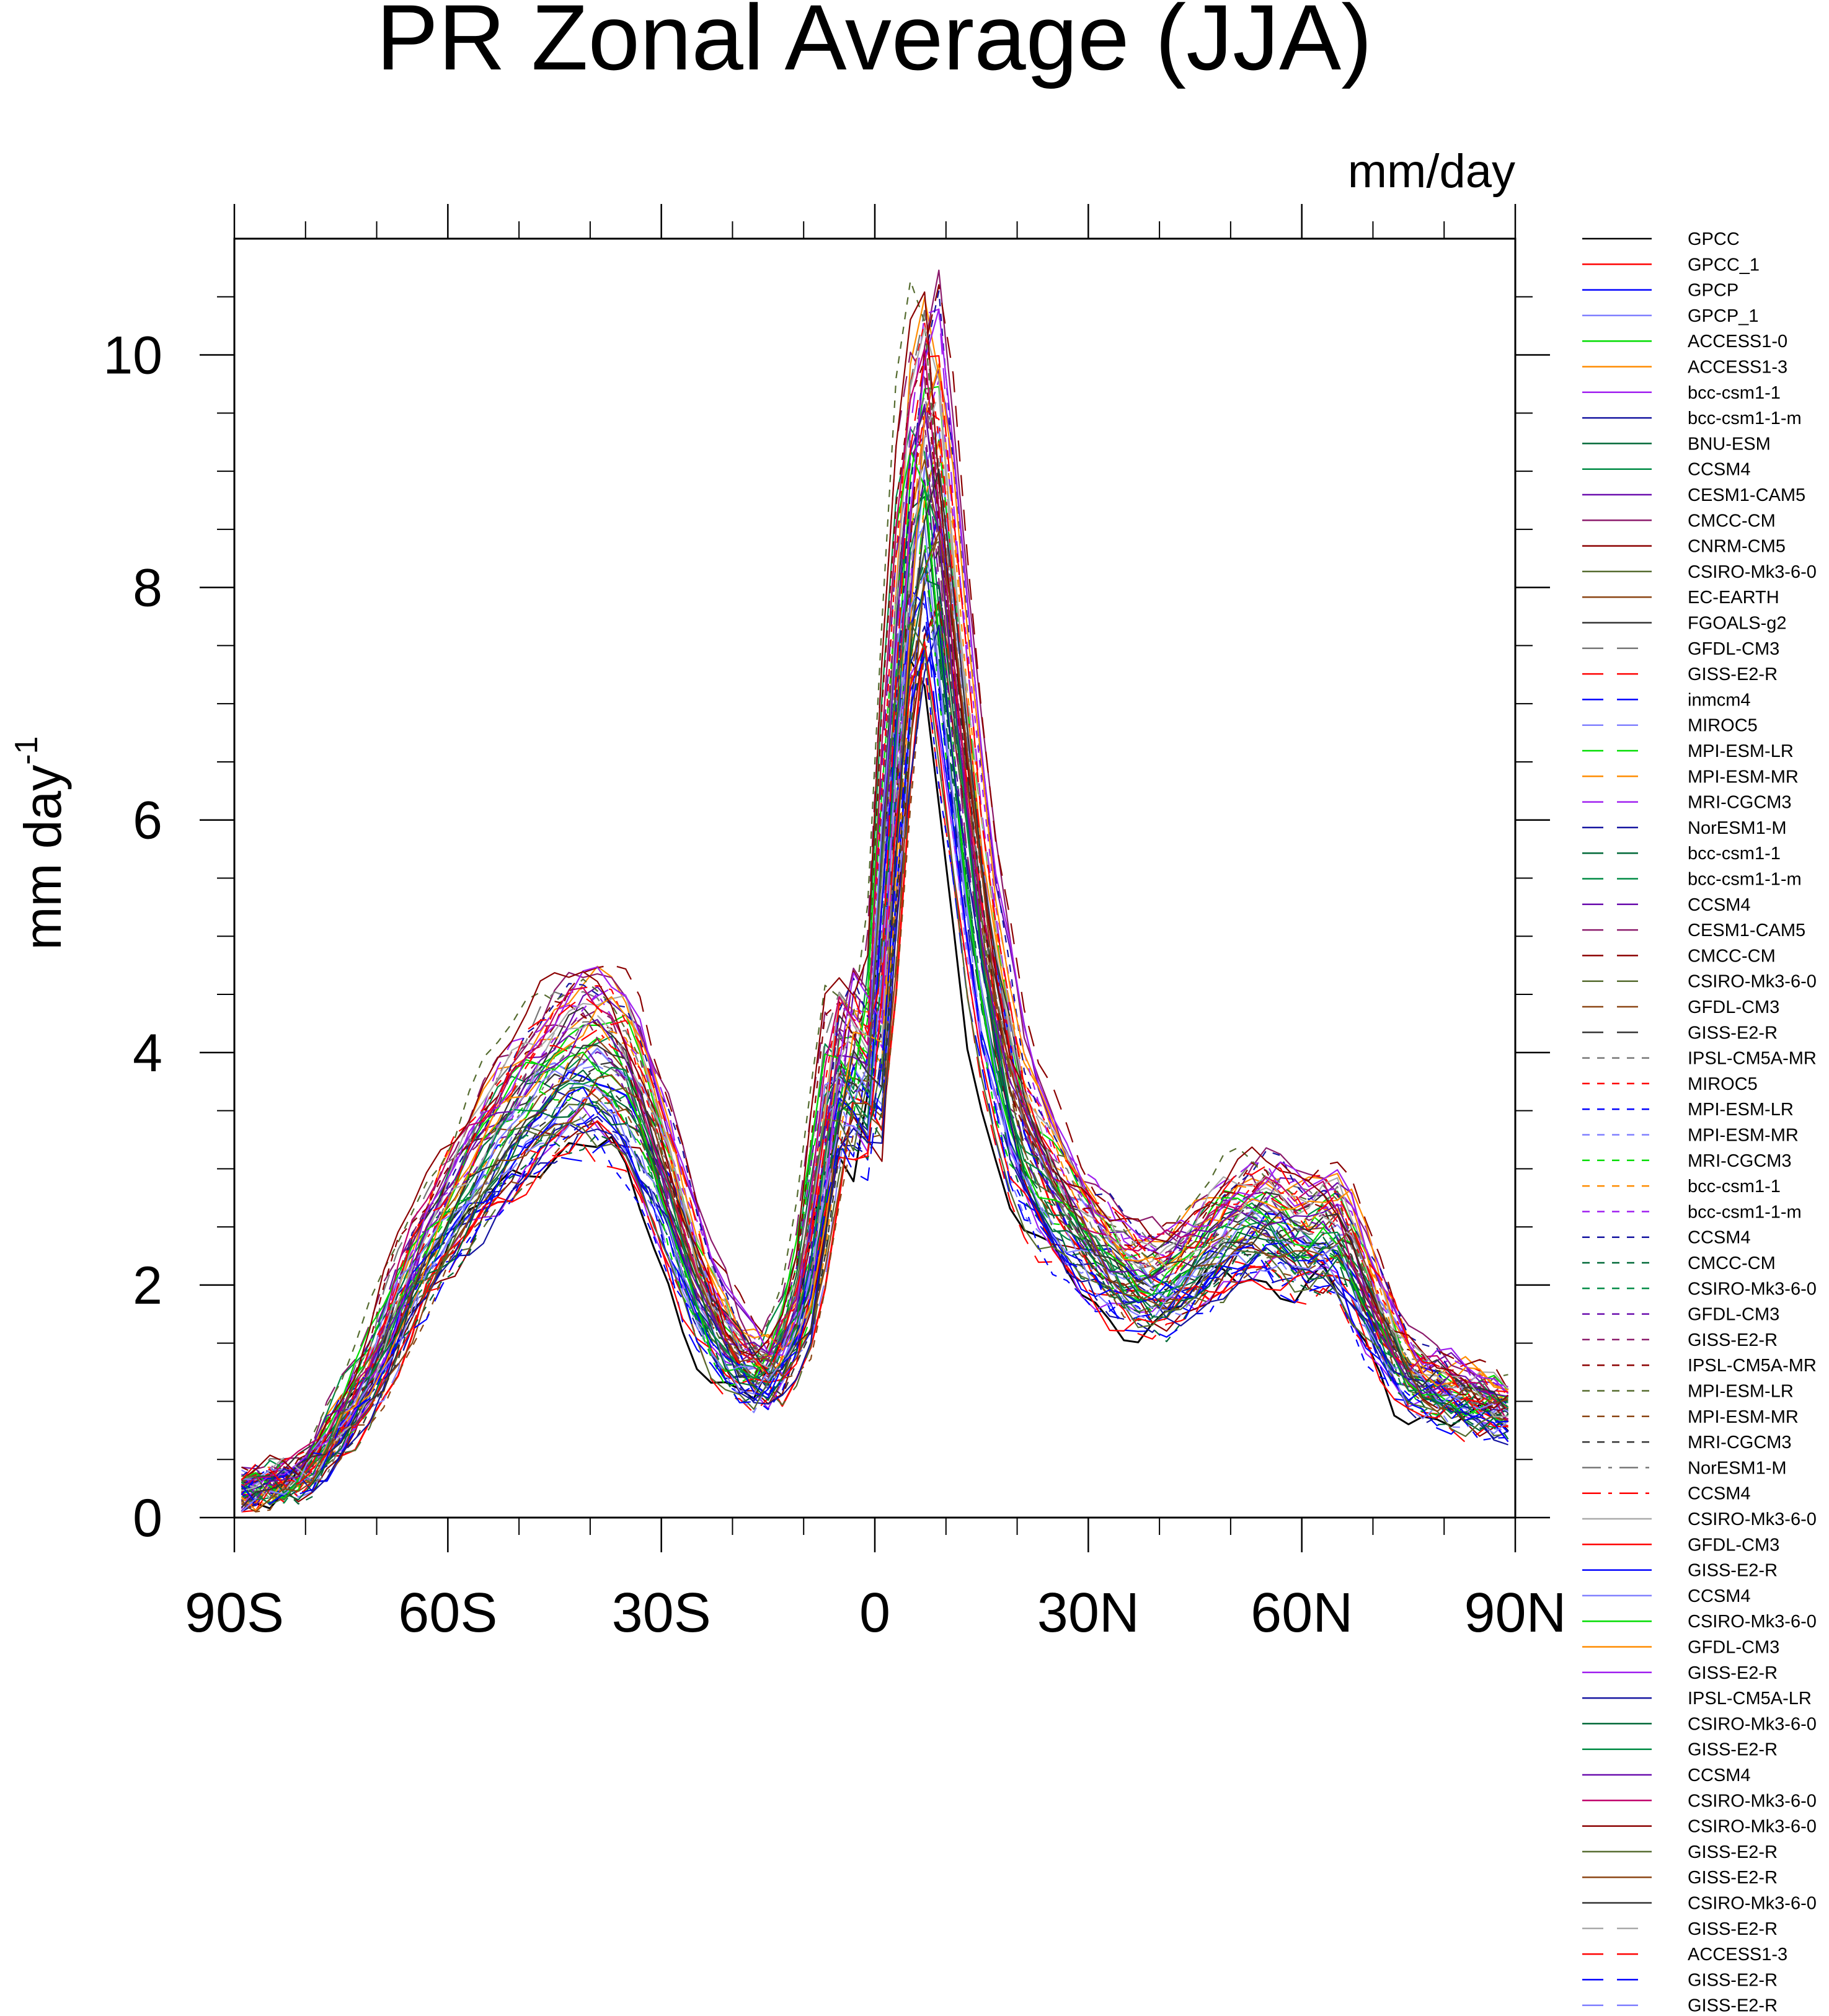 The height and width of the screenshot is (2016, 1829). What do you see at coordinates (1431, 171) in the screenshot?
I see `units-label: mm/day` at bounding box center [1431, 171].